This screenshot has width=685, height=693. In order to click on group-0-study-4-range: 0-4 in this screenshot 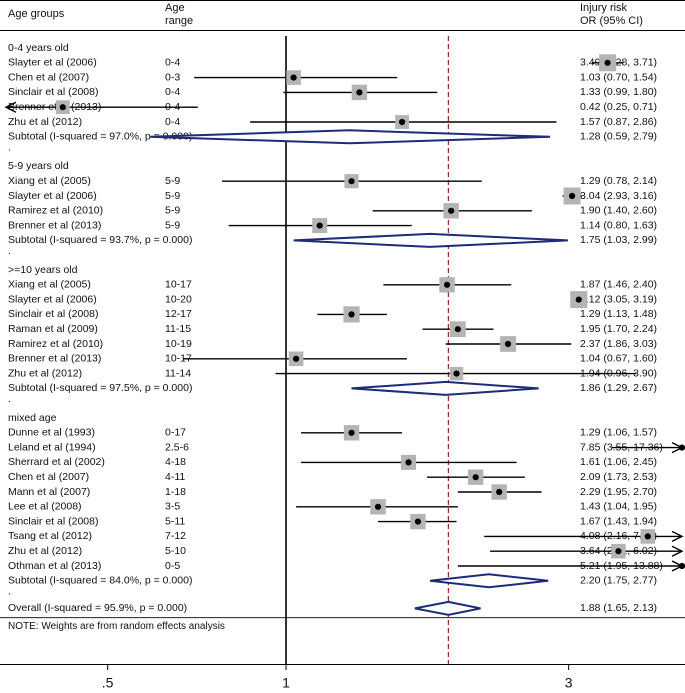, I will do `click(172, 122)`.